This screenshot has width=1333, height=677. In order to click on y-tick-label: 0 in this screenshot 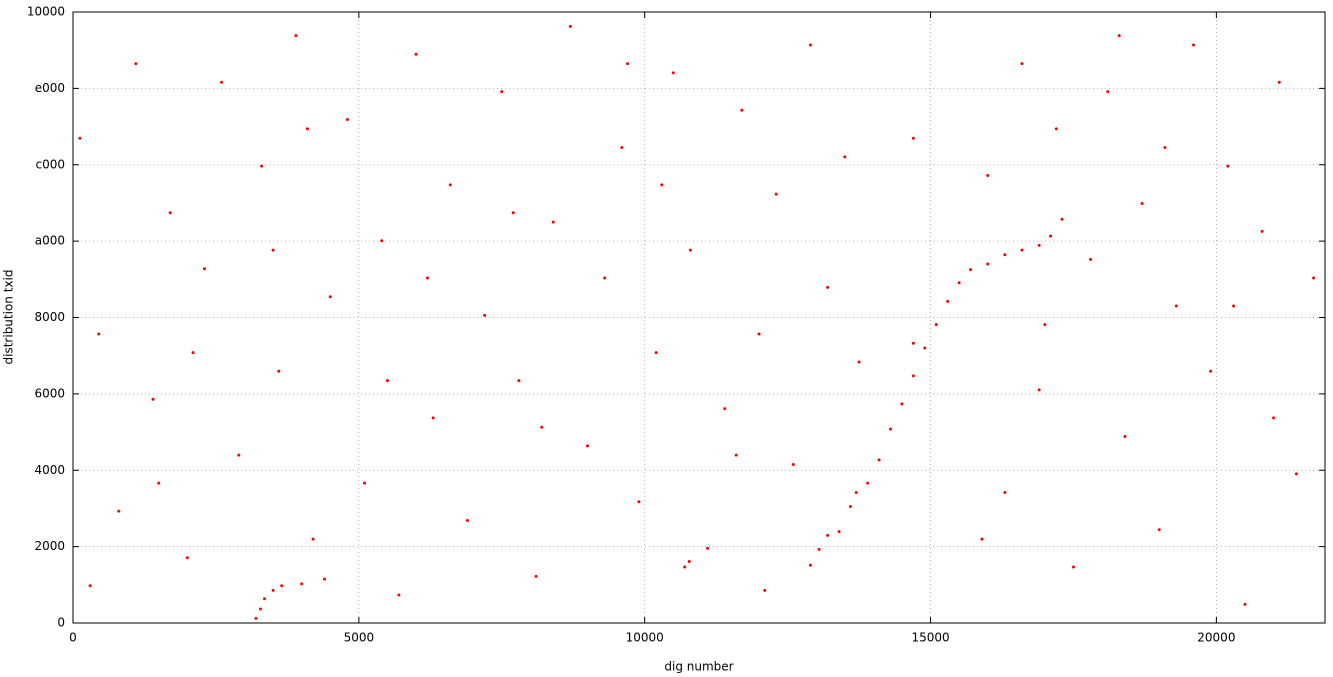, I will do `click(61, 623)`.